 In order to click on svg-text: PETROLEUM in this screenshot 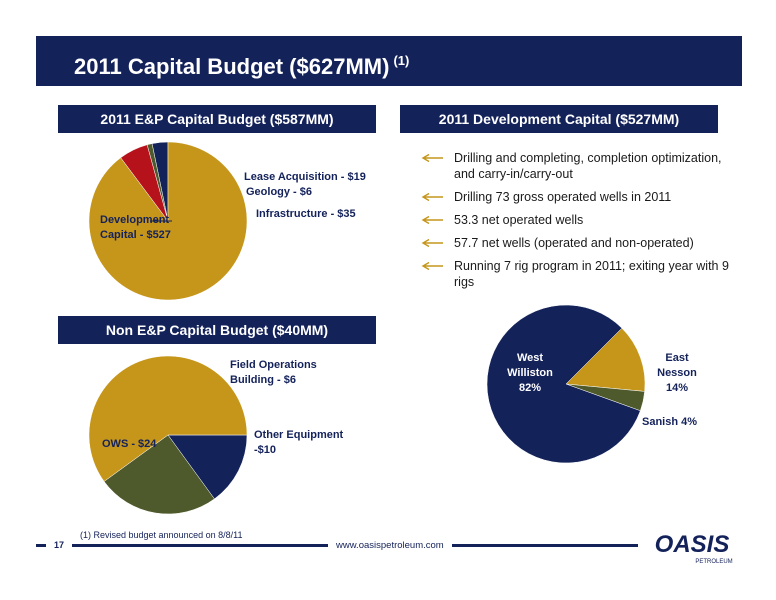, I will do `click(713, 562)`.